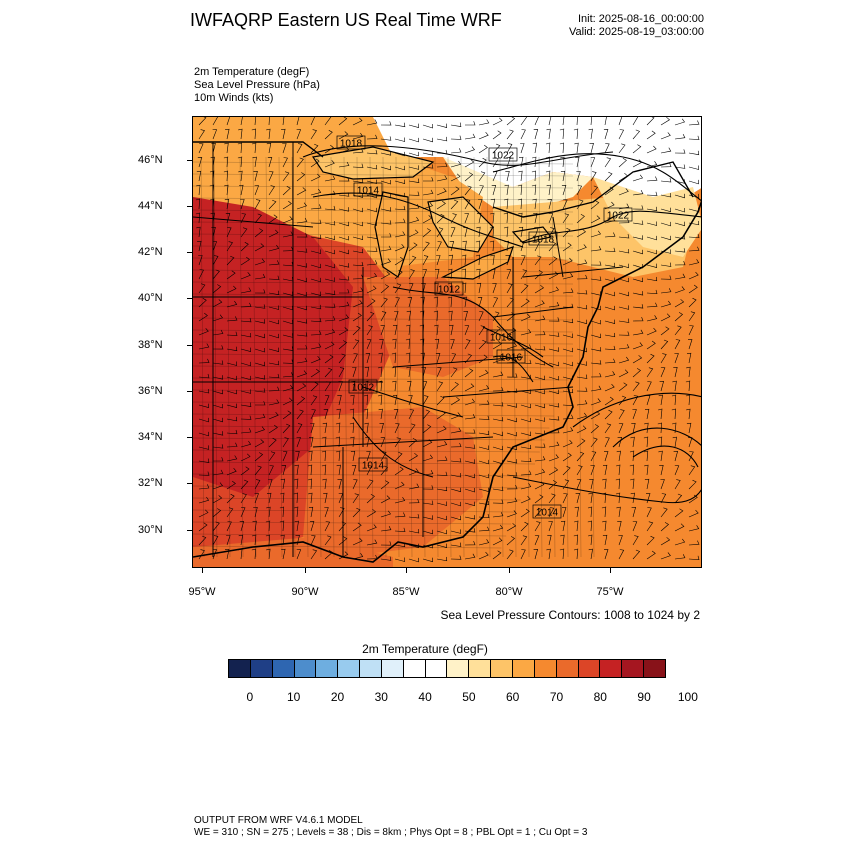  What do you see at coordinates (556, 697) in the screenshot?
I see `colorbar-tick-label: 70` at bounding box center [556, 697].